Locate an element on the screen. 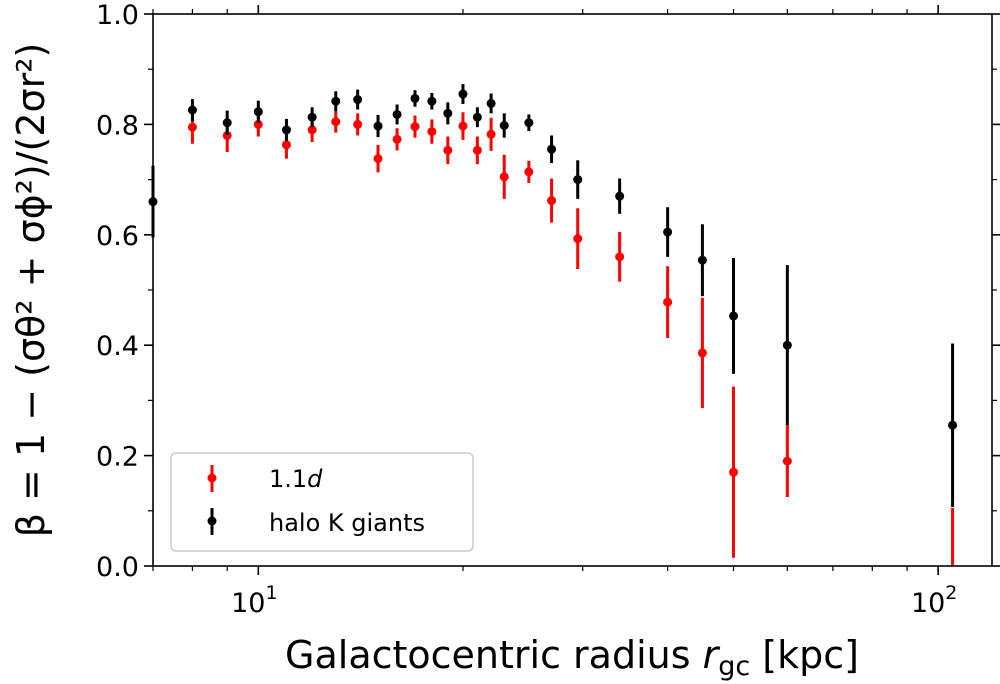 This screenshot has height=684, width=1000. y-tick-label: 0.6 is located at coordinates (117, 236).